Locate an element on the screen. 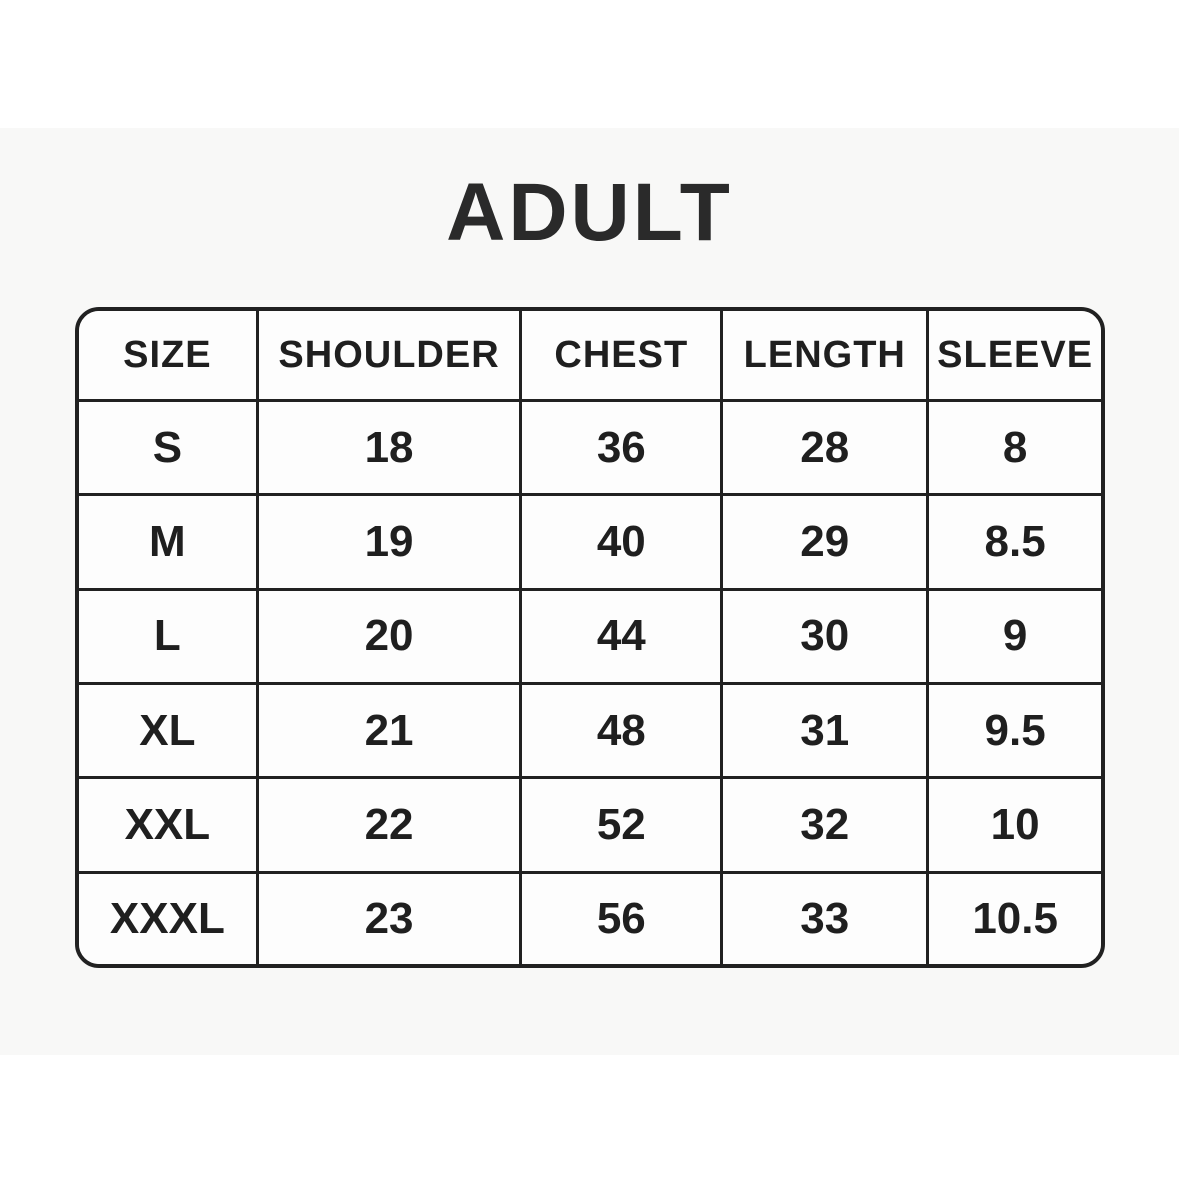 This screenshot has height=1179, width=1179. size-cell: S is located at coordinates (169, 447).